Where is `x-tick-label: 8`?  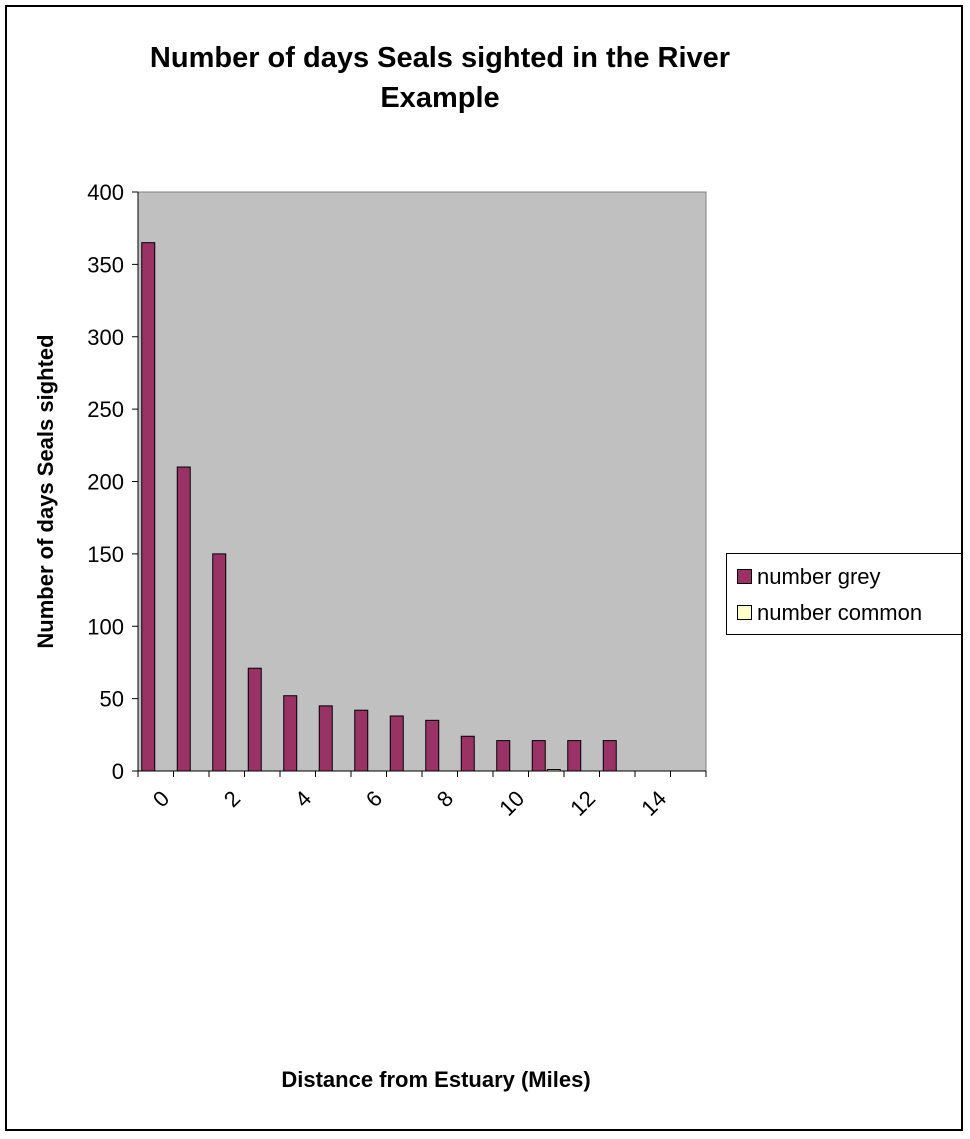
x-tick-label: 8 is located at coordinates (445, 799).